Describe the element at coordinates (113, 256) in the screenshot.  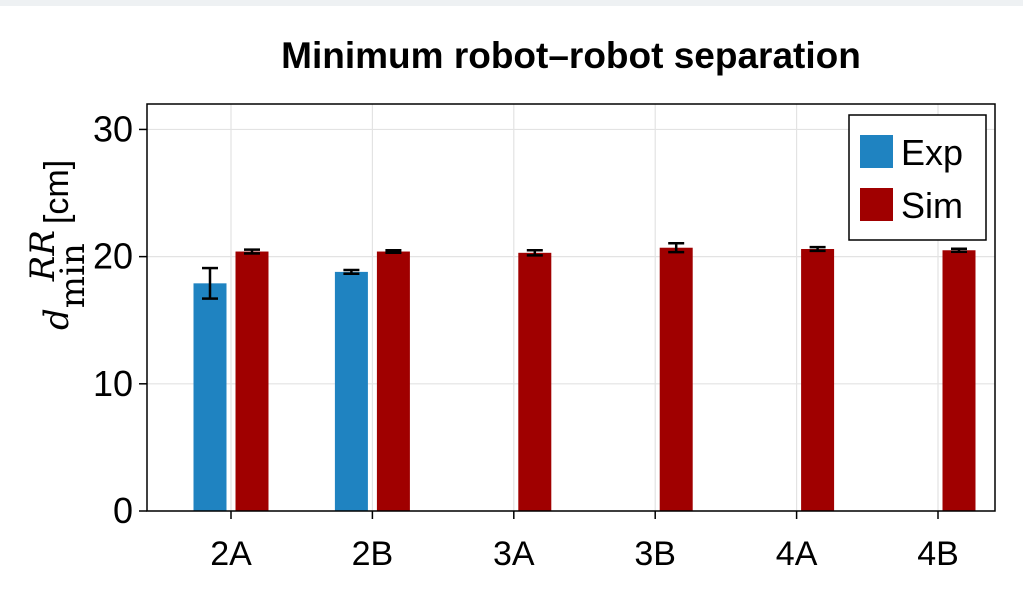
I see `y-tick-label: 20` at that location.